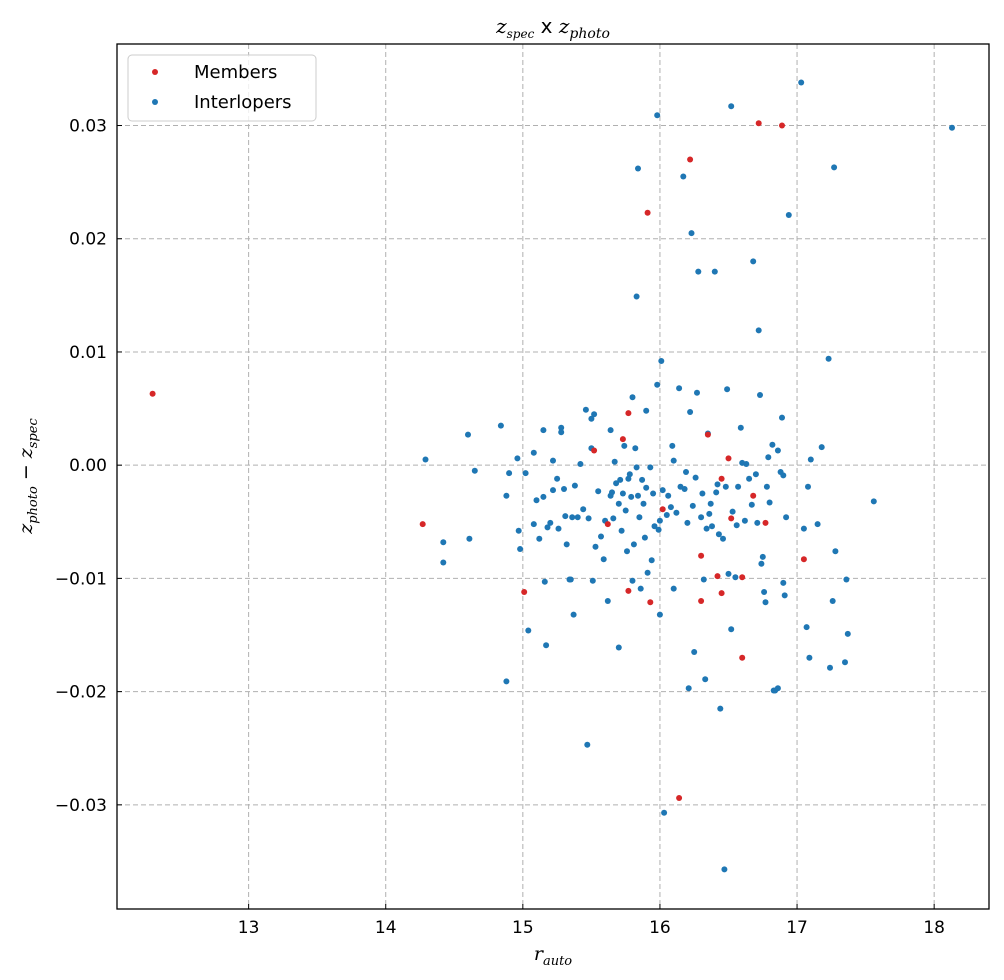  I want to click on title-z-photo: z, so click(564, 26).